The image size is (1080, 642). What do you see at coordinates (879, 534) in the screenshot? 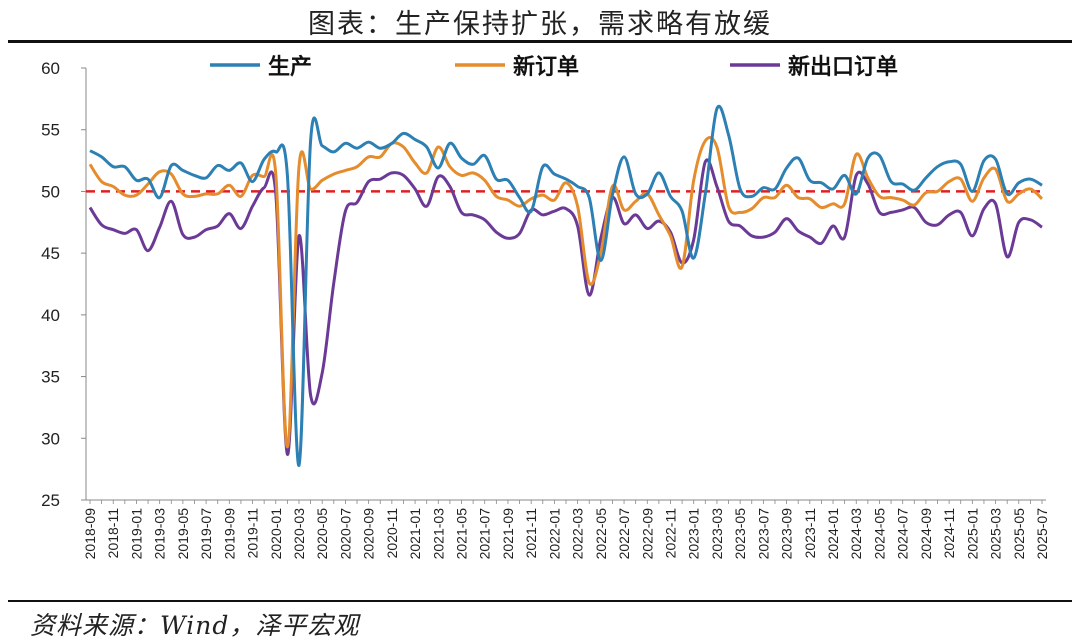
I see `x-tick-label: 2024-05` at bounding box center [879, 534].